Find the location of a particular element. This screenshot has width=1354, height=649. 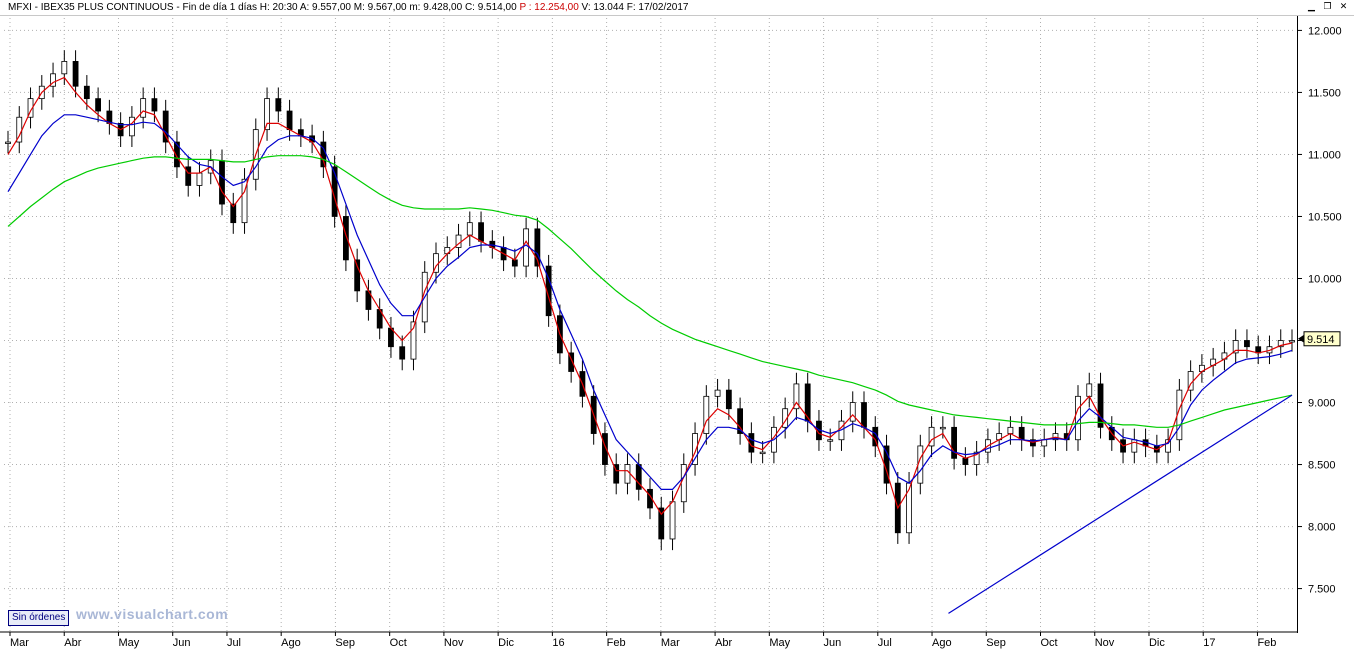

close-icon: ✕ is located at coordinates (1343, 7).